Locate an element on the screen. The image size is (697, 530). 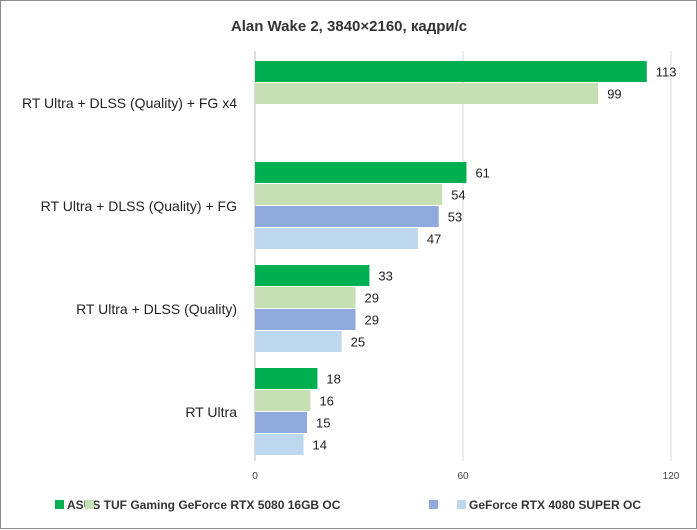
category-label: RT Ultra + DLSS (Quality) + FG is located at coordinates (139, 206).